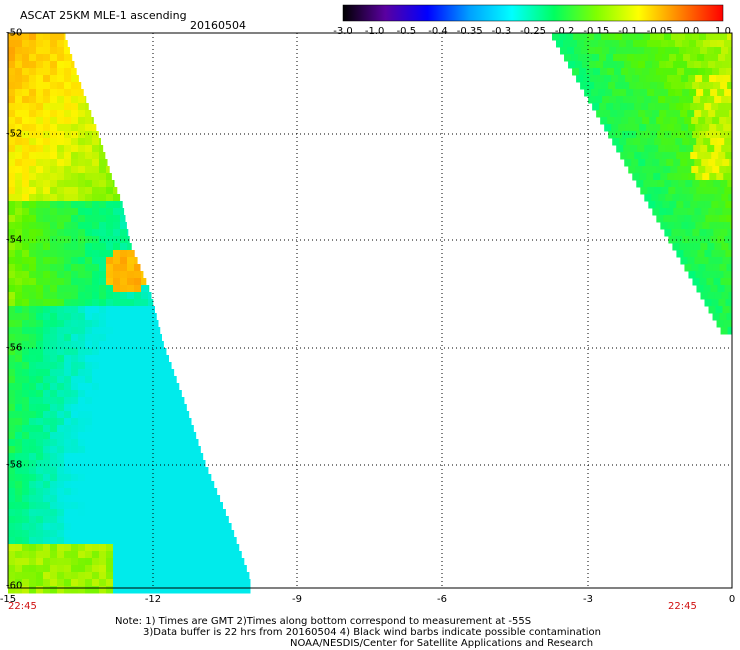  Describe the element at coordinates (438, 31) in the screenshot. I see `colorbar-tick-label: -0.4` at that location.